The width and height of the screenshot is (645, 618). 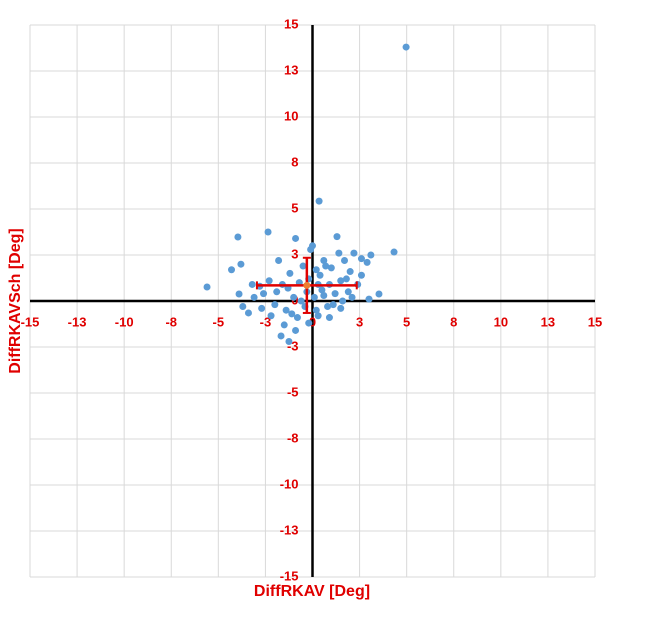 I want to click on y-tick-label: 13, so click(x=291, y=69).